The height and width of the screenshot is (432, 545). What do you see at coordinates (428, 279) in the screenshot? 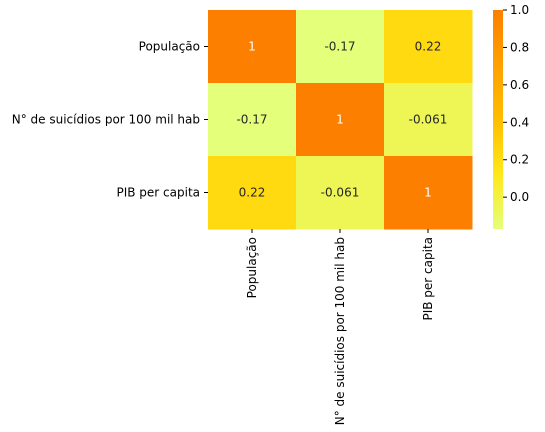
I see `x-tick-label: PIB per capita` at bounding box center [428, 279].